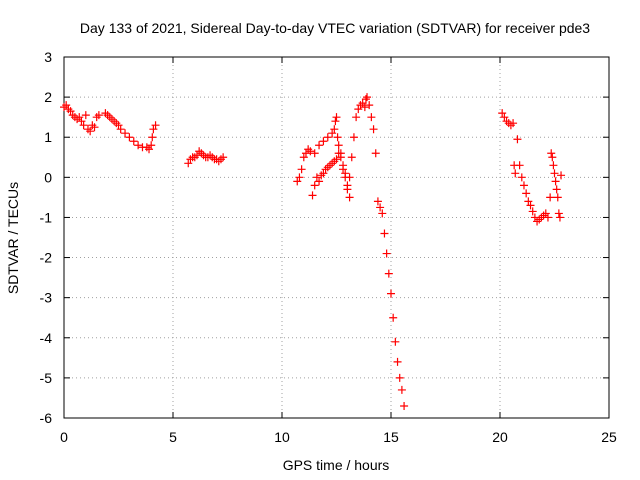 The image size is (640, 480). I want to click on y-tick-label: -4, so click(46, 338).